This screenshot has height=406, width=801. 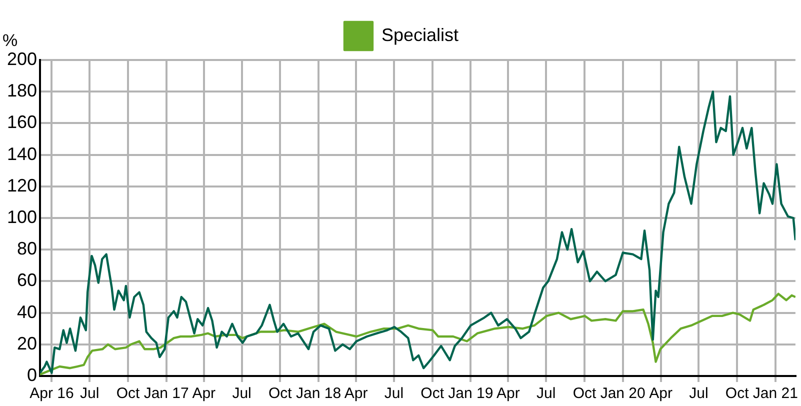 I want to click on y-tick-label: 80, so click(x=27, y=248).